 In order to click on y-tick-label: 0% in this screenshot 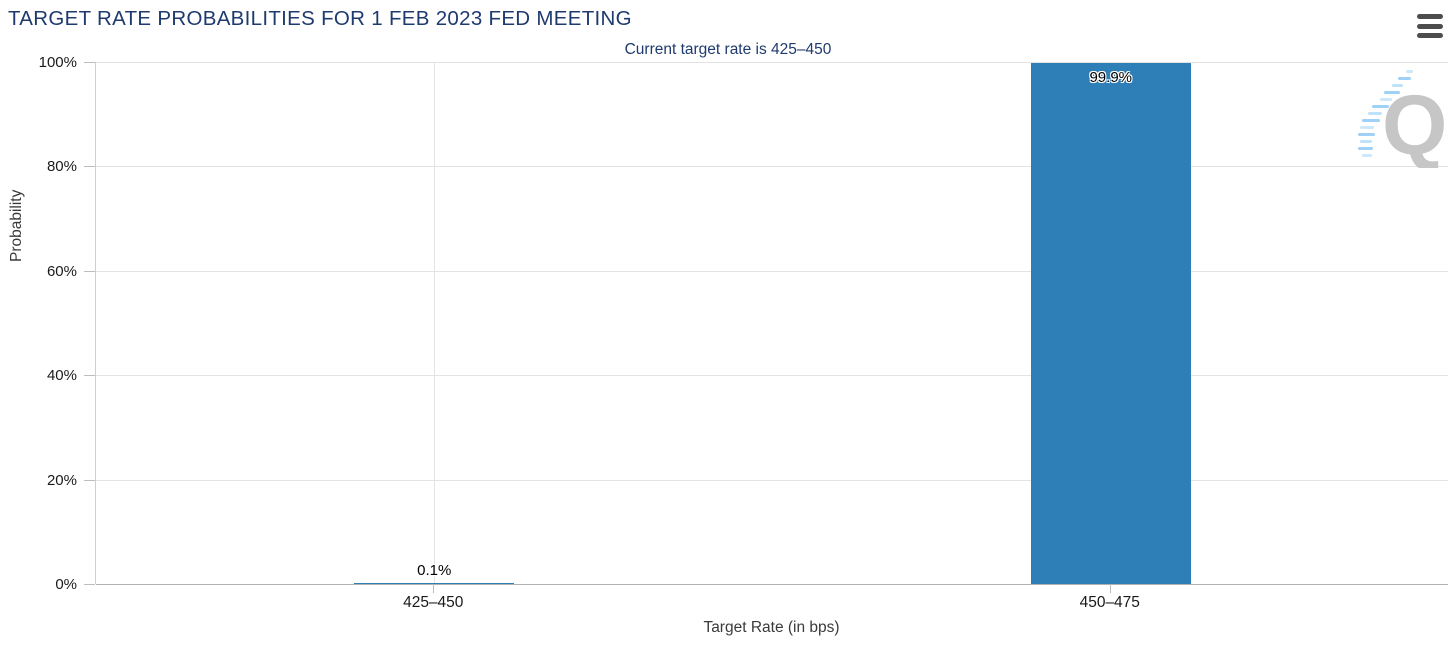, I will do `click(66, 584)`.